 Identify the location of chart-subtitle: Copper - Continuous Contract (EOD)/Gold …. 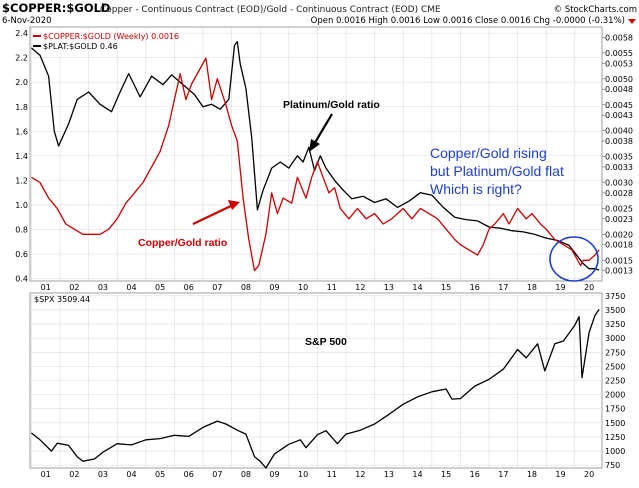
(270, 10).